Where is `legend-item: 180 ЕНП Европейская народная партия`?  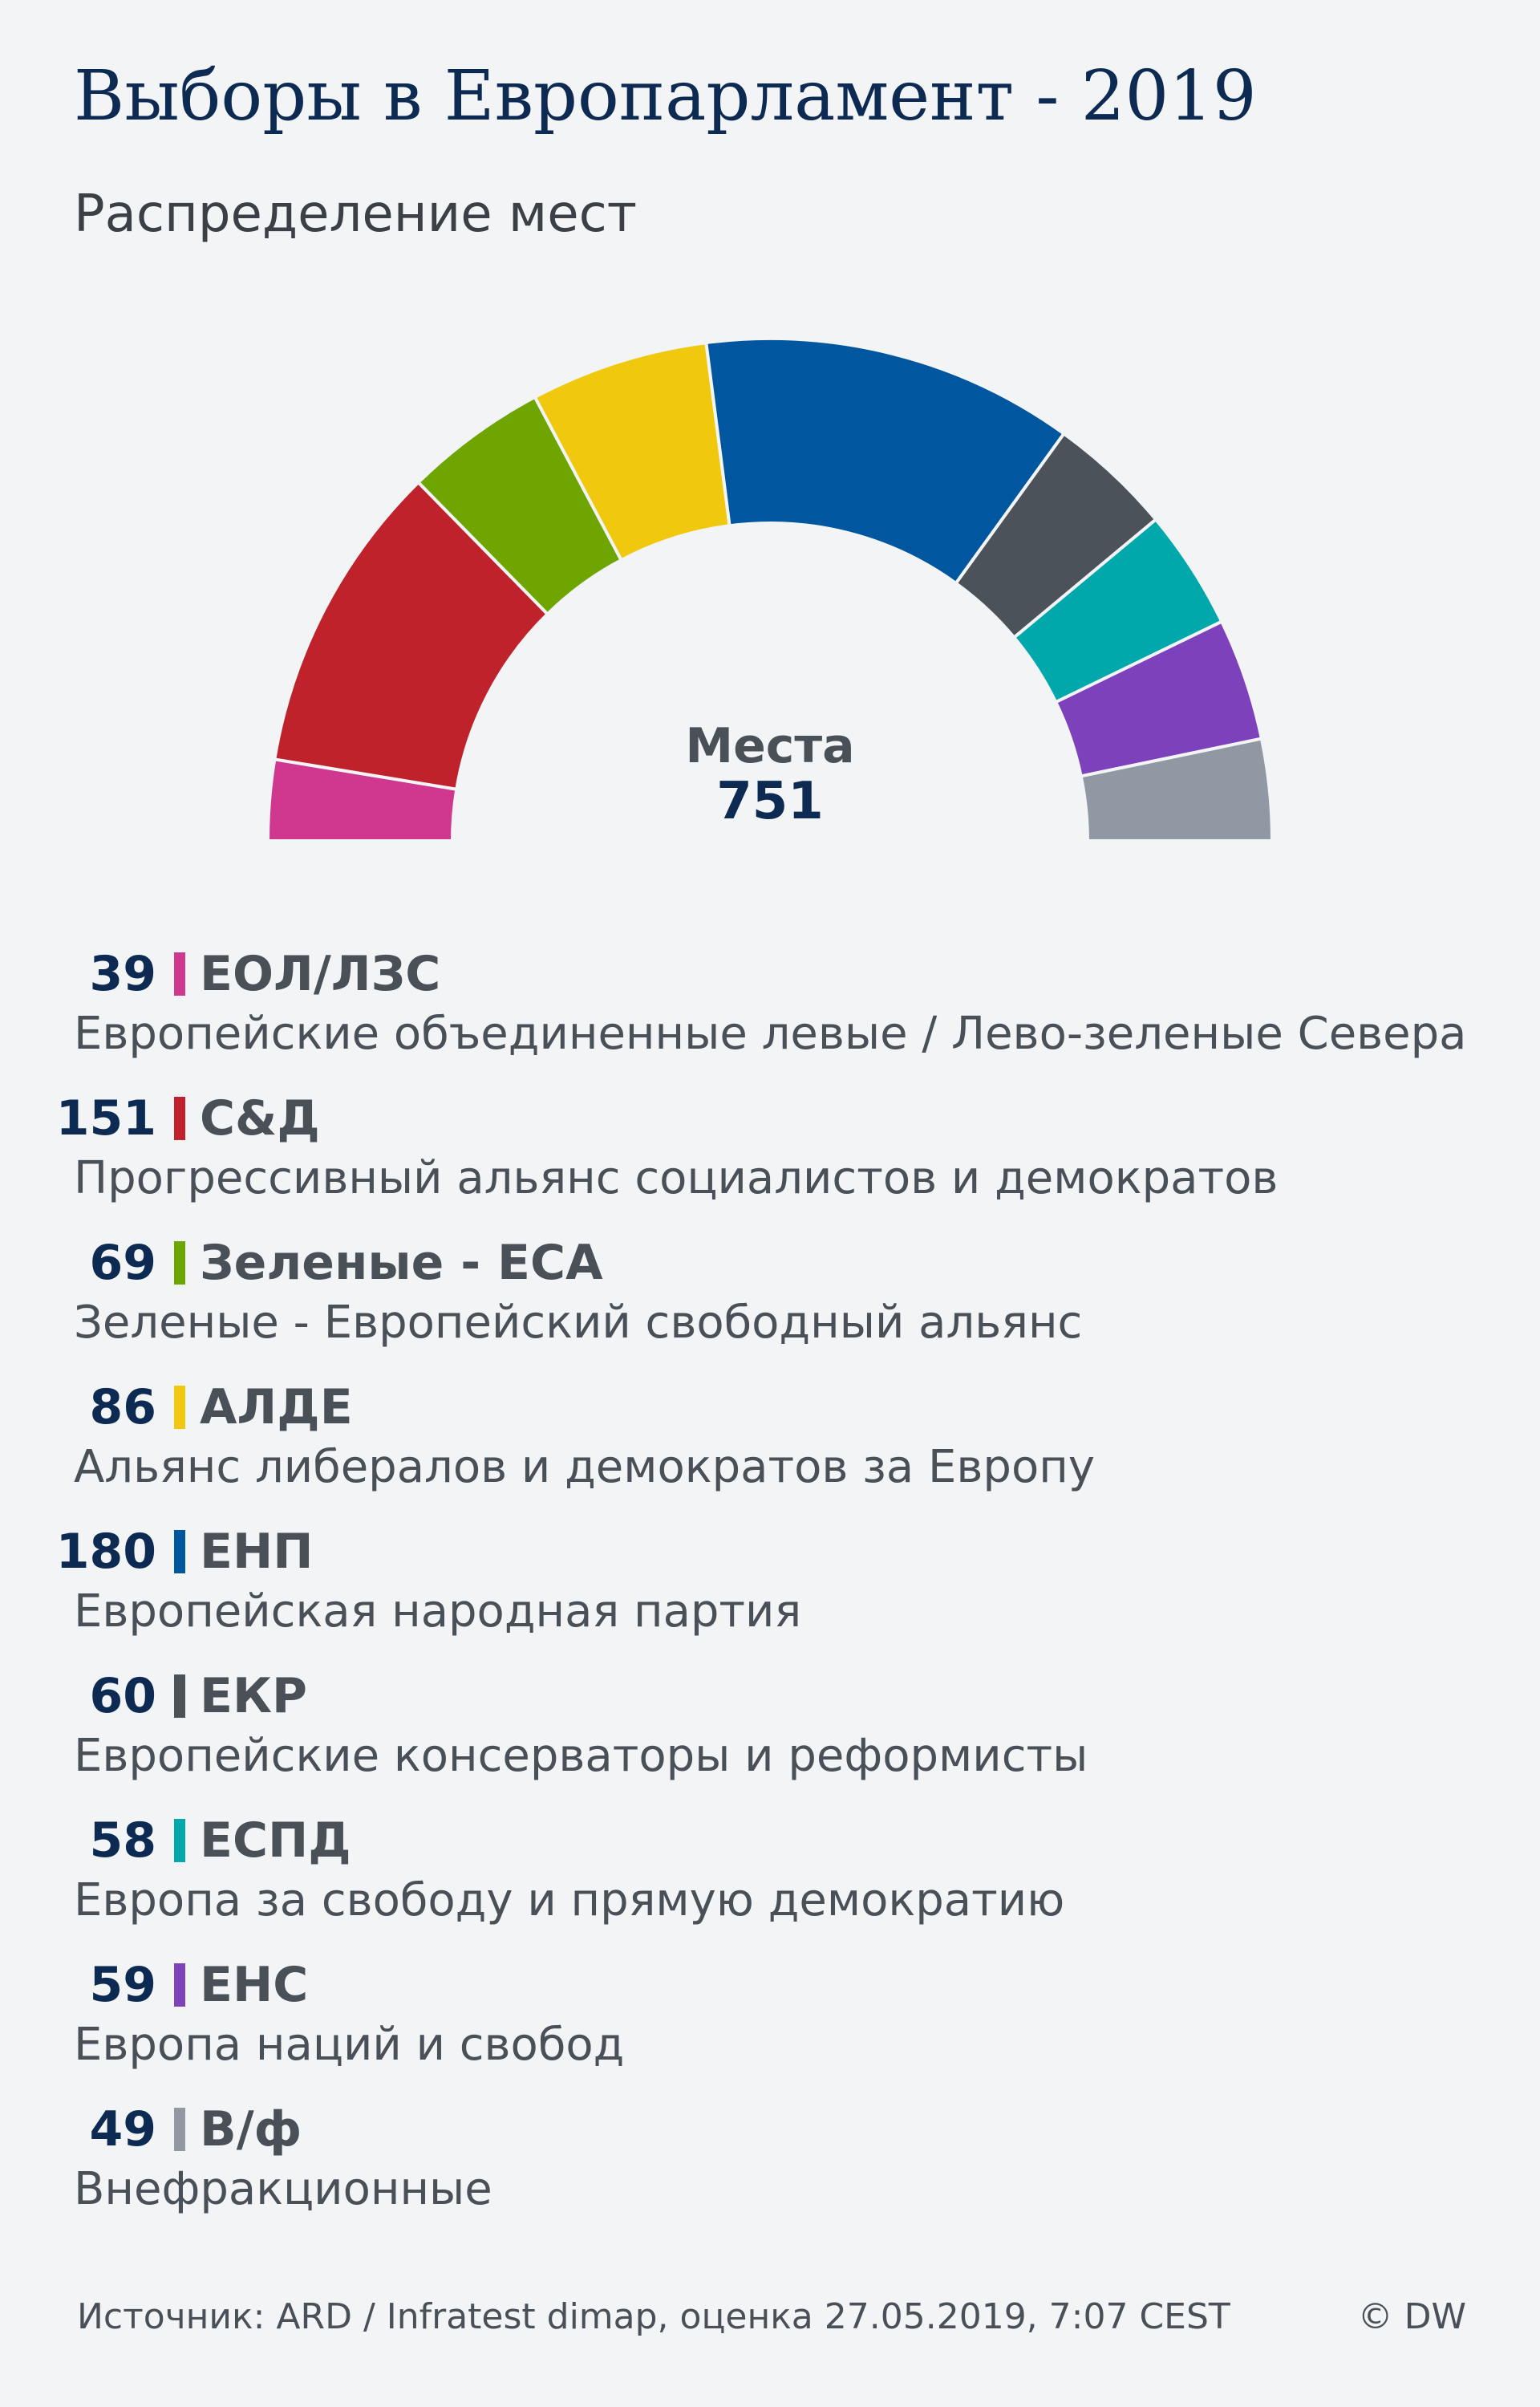
legend-item: 180 ЕНП Европейская народная партия is located at coordinates (770, 1581).